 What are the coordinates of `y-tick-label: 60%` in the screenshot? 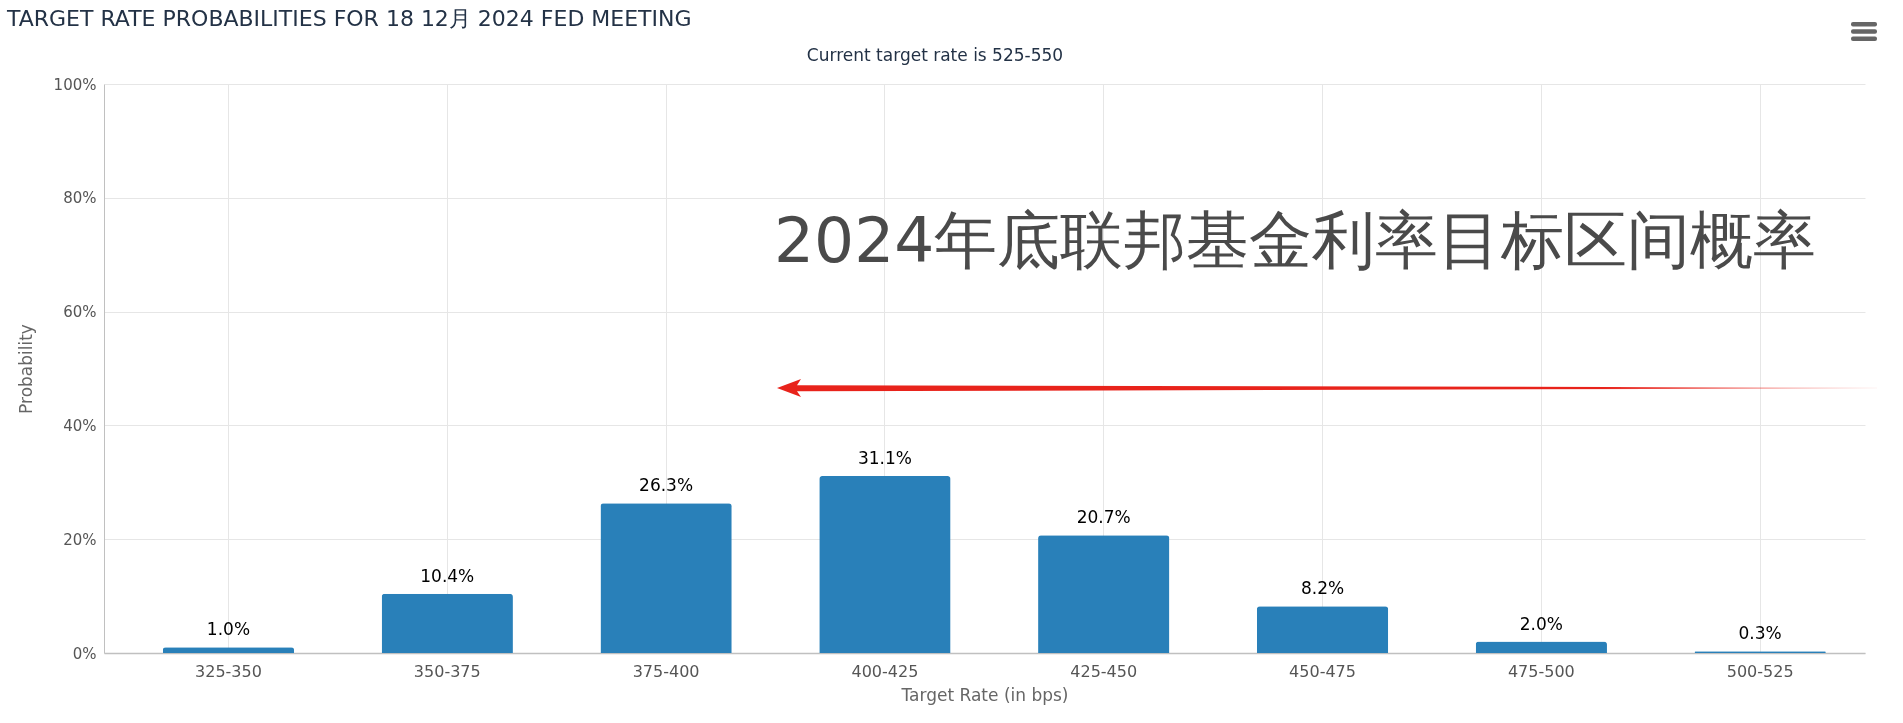 It's located at (80, 312).